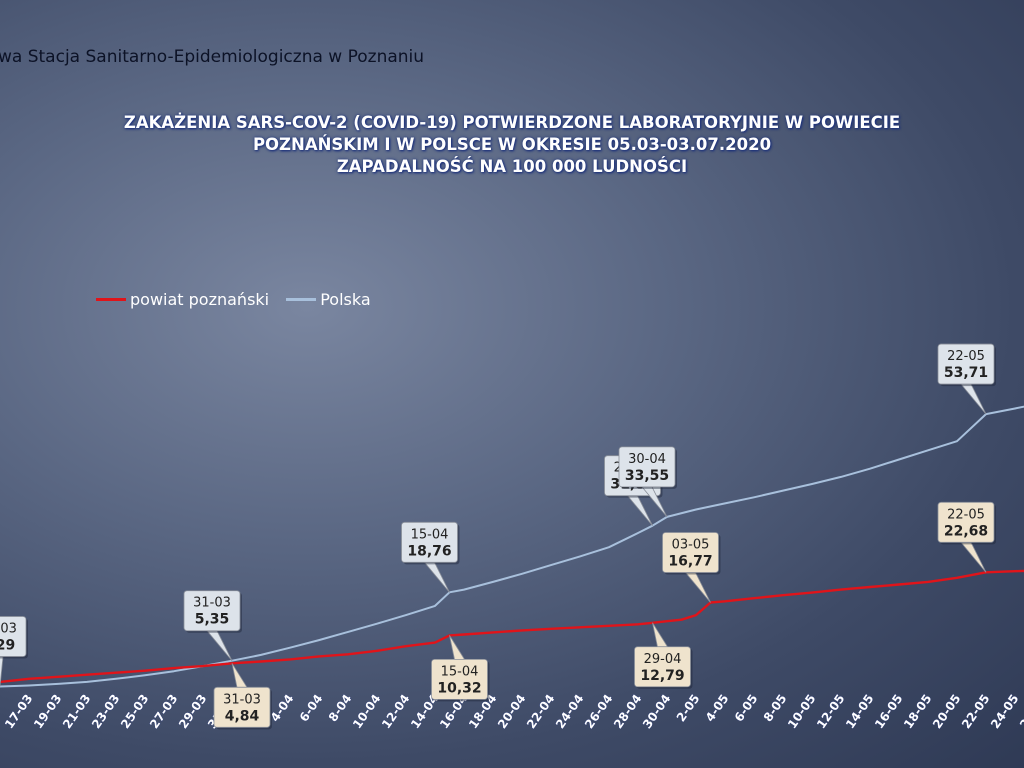  What do you see at coordinates (459, 688) in the screenshot?
I see `callout-value: 10,32` at bounding box center [459, 688].